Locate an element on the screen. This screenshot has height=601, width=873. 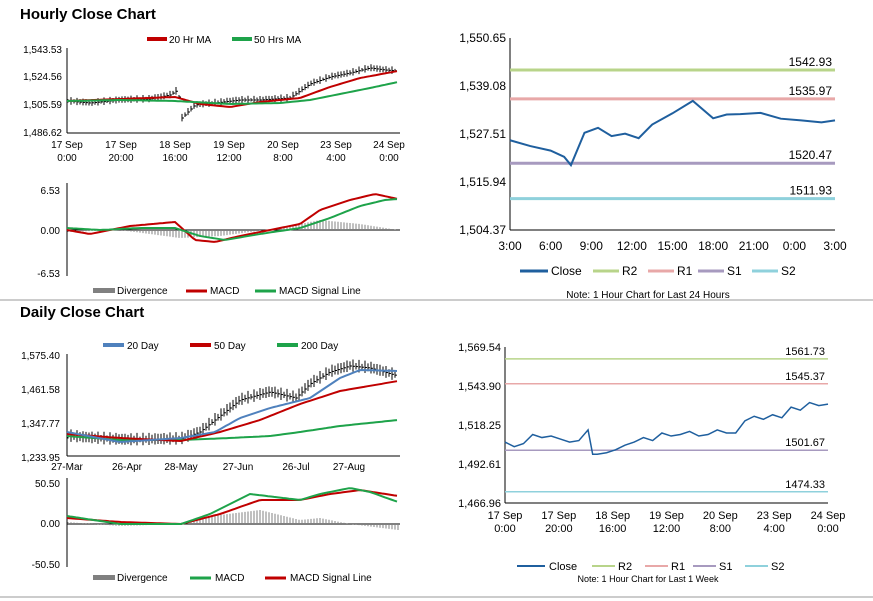
weekly-close-line is located at coordinates (666, 428).